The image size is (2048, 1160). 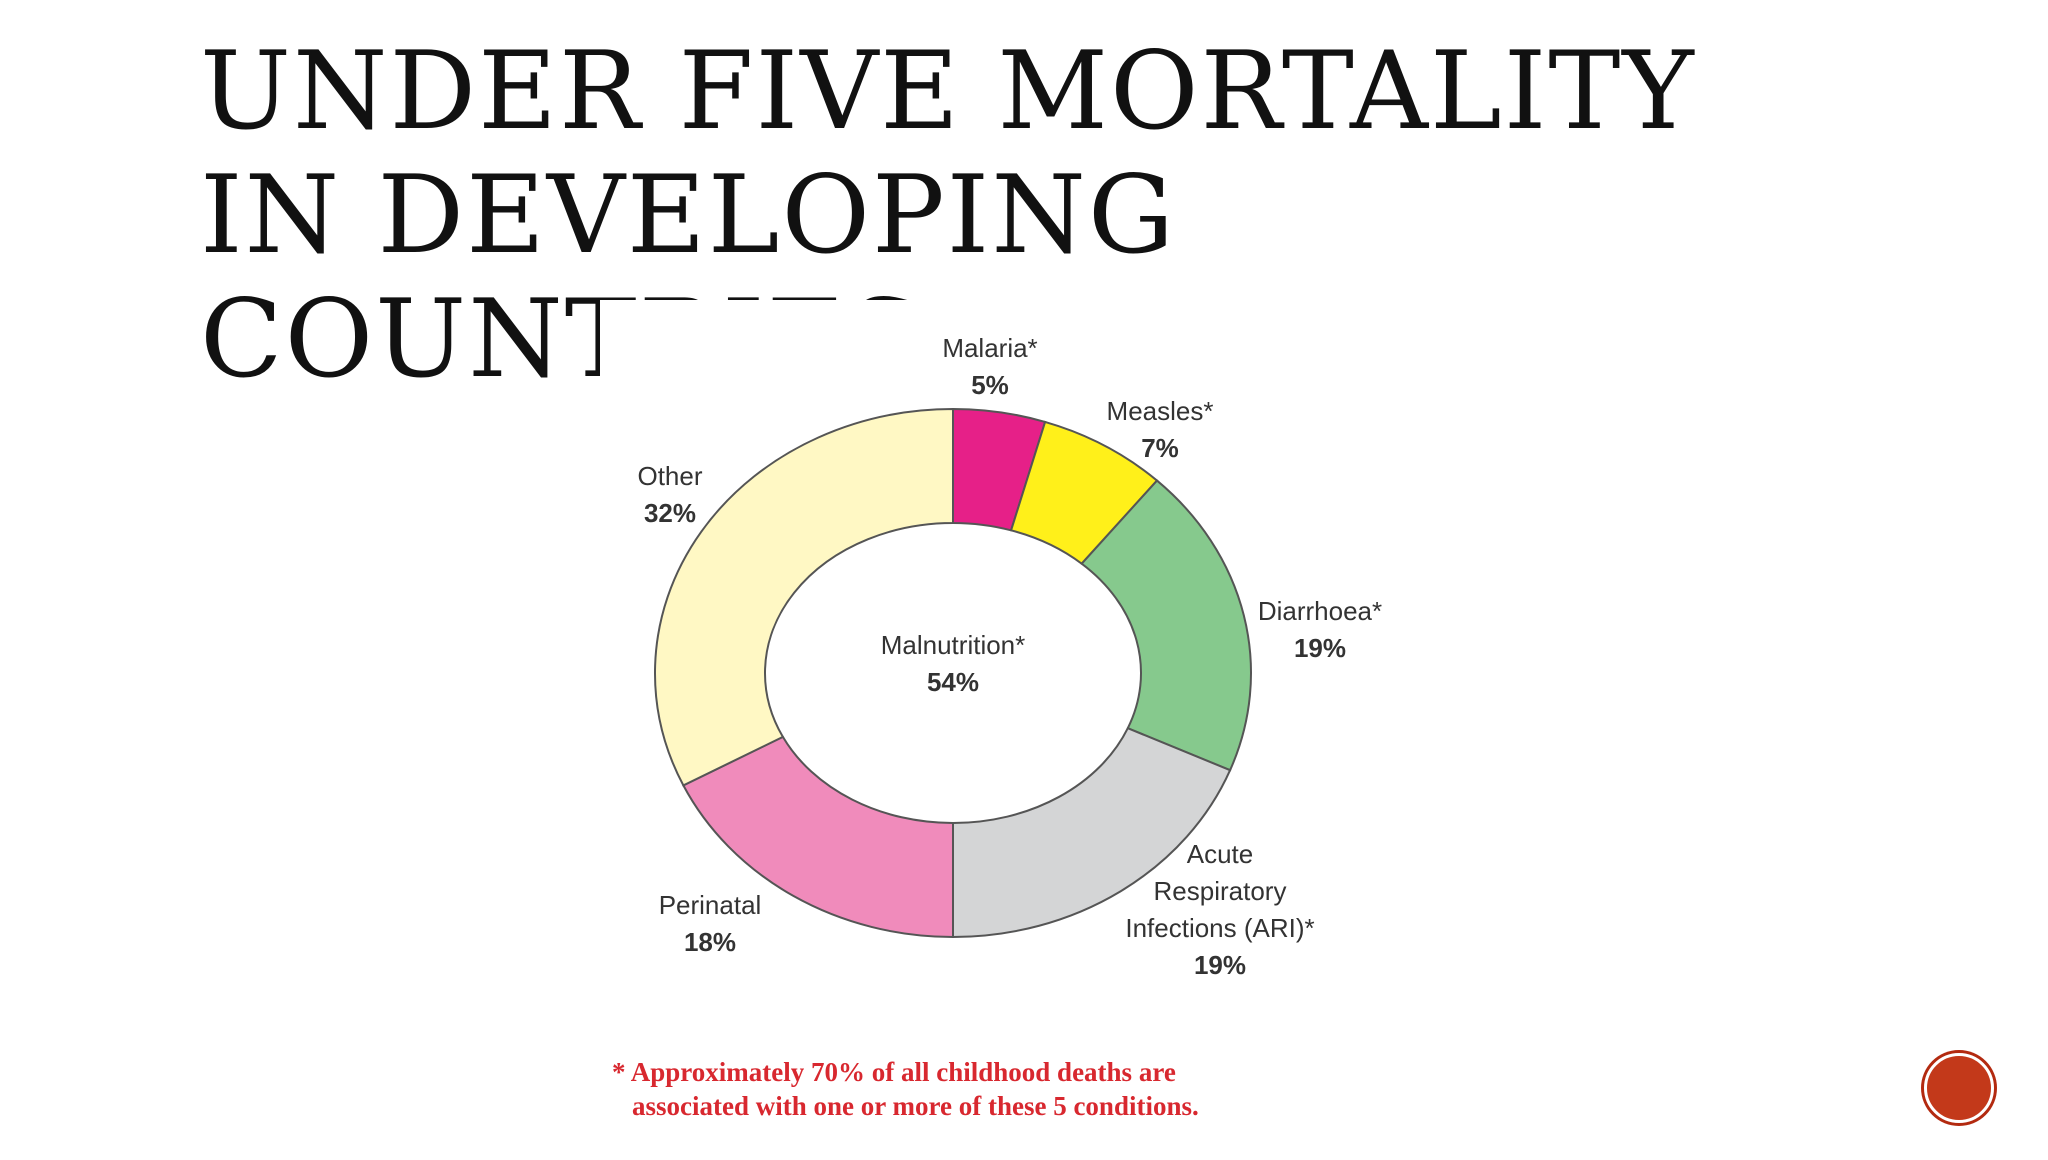 What do you see at coordinates (1959, 1088) in the screenshot?
I see `circle-nav-button` at bounding box center [1959, 1088].